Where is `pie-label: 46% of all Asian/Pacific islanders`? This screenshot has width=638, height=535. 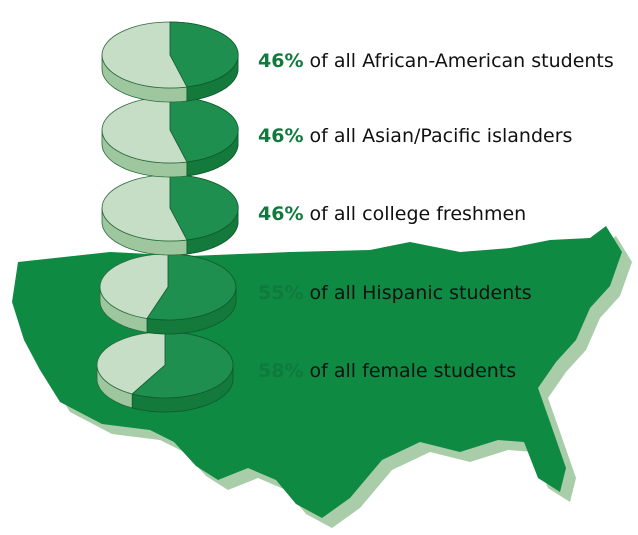
pie-label: 46% of all Asian/Pacific islanders is located at coordinates (415, 136).